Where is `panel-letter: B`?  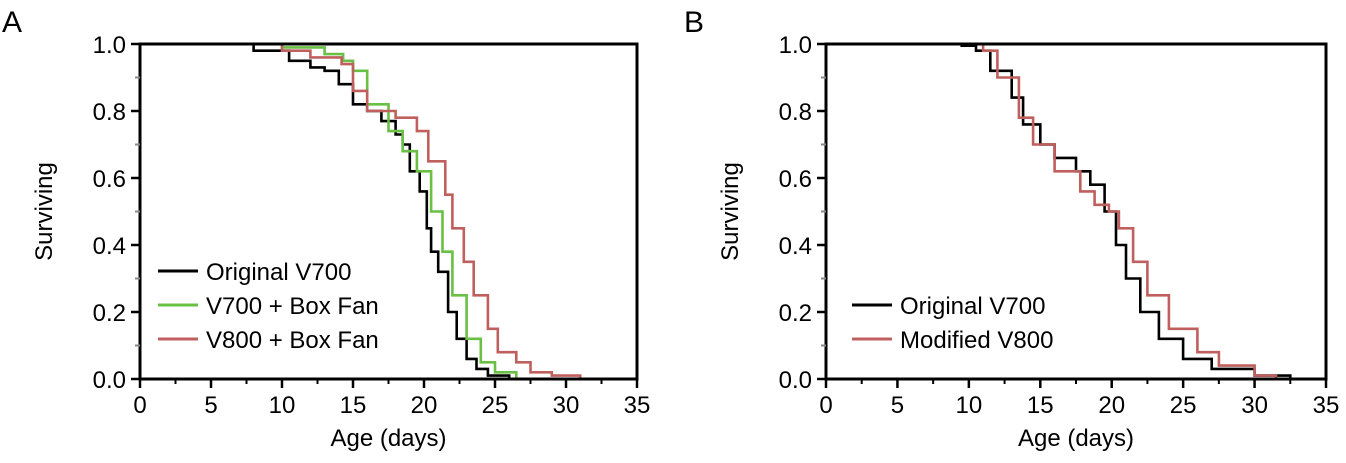
panel-letter: B is located at coordinates (694, 22).